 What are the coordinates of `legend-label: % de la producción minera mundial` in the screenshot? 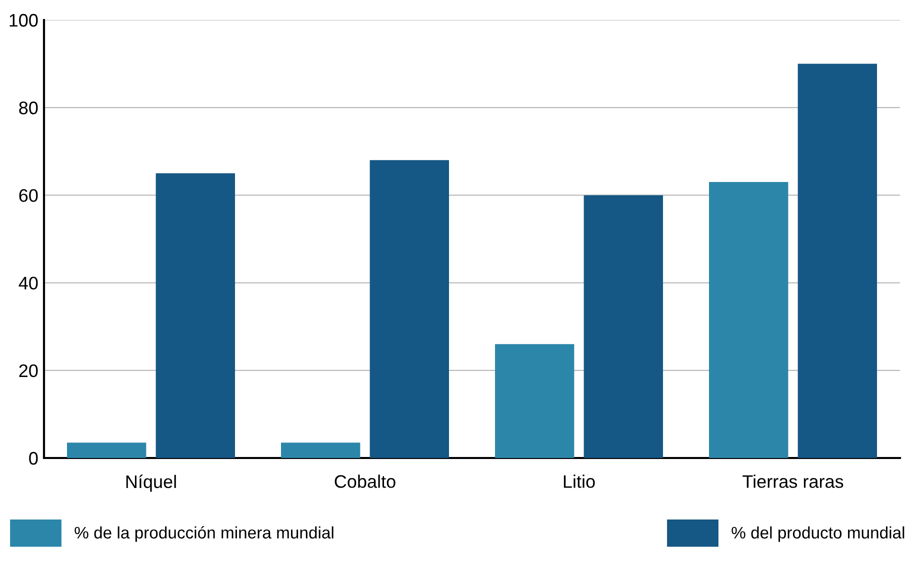 It's located at (204, 534).